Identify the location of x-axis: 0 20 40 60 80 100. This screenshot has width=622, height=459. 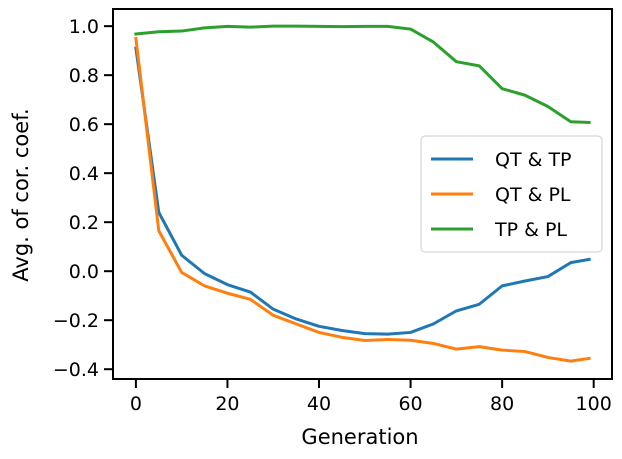
(371, 397).